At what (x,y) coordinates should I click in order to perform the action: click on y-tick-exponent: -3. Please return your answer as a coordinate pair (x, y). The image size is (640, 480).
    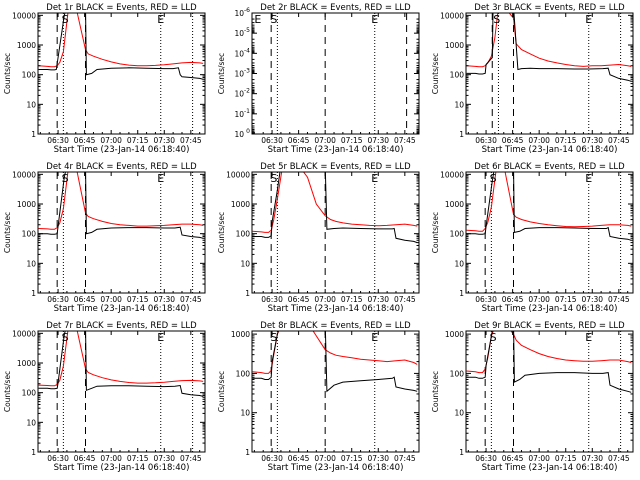
    Looking at the image, I should click on (247, 71).